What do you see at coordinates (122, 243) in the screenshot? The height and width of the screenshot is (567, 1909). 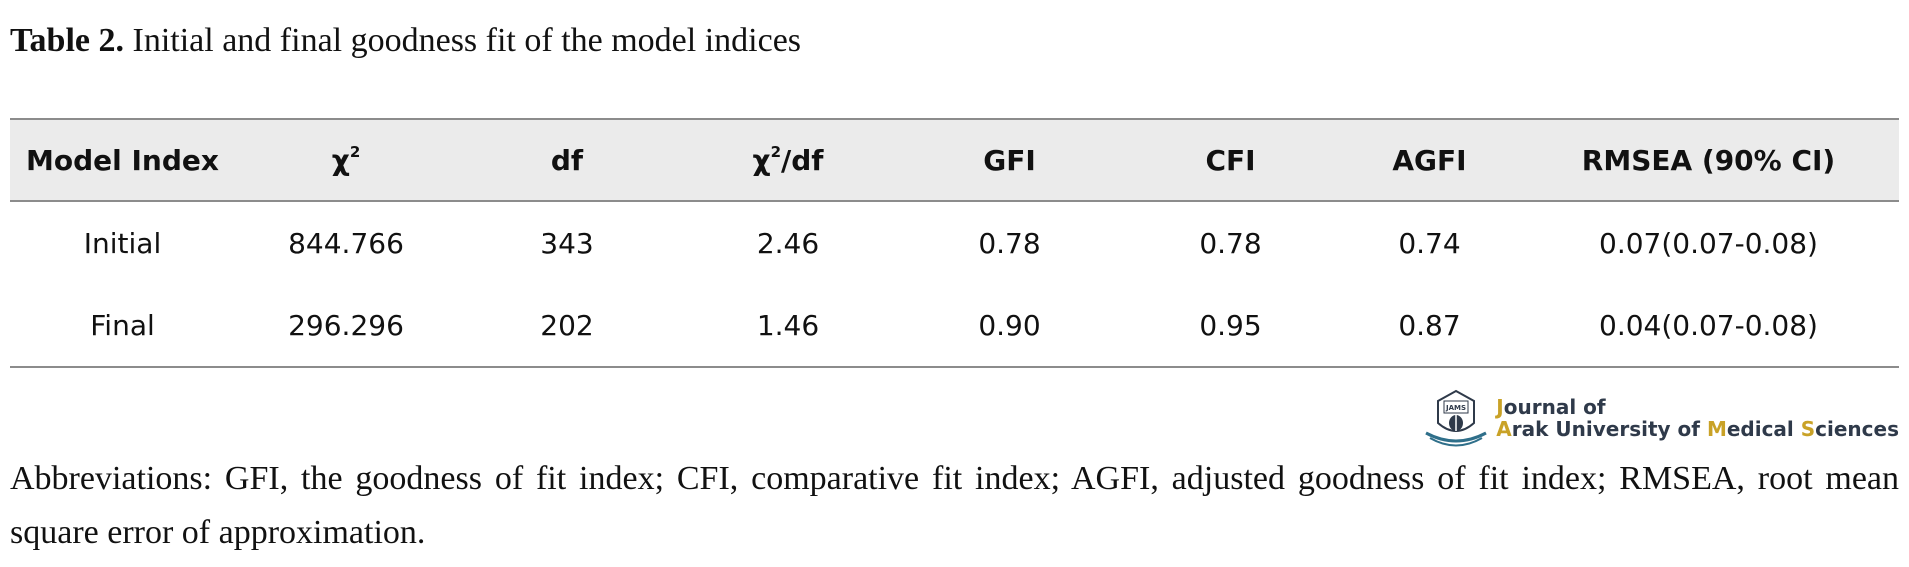 I see `table-cell: Initial` at bounding box center [122, 243].